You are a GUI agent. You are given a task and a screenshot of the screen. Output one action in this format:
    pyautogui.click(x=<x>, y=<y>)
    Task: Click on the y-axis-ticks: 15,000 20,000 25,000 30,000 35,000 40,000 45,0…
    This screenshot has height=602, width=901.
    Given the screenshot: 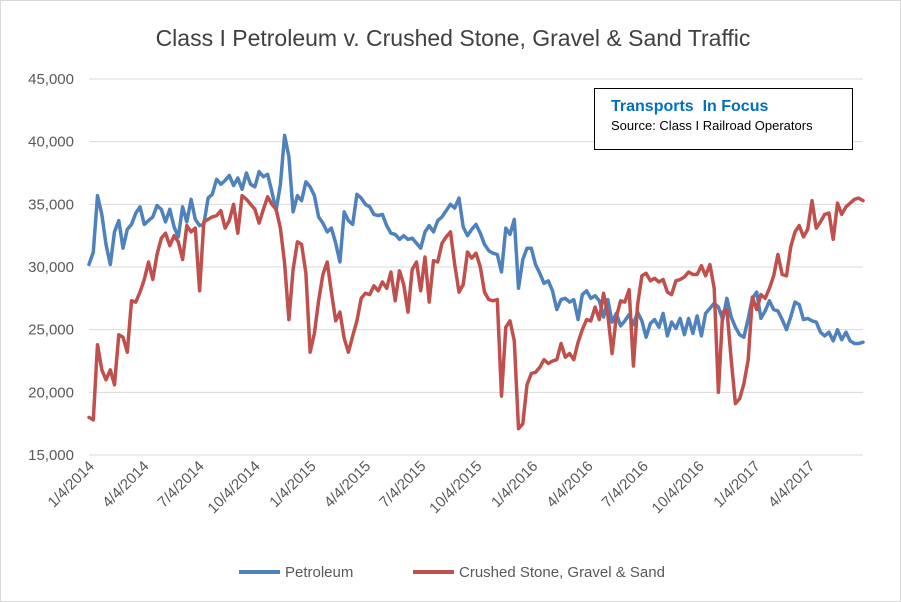 What is the action you would take?
    pyautogui.click(x=51, y=267)
    